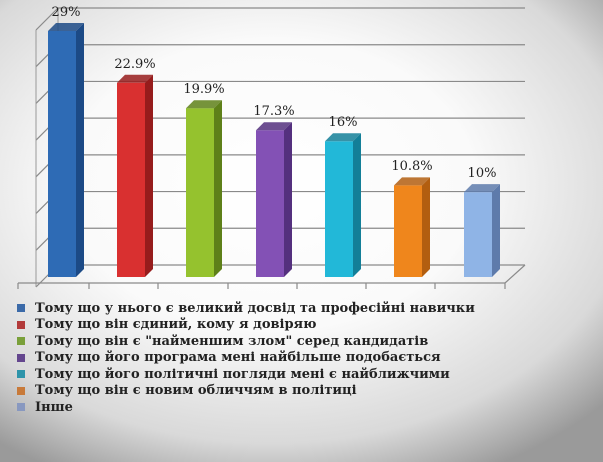 The width and height of the screenshot is (603, 462). I want to click on legend-item: Тому що він єдиний, кому я довіряю, so click(246, 325).